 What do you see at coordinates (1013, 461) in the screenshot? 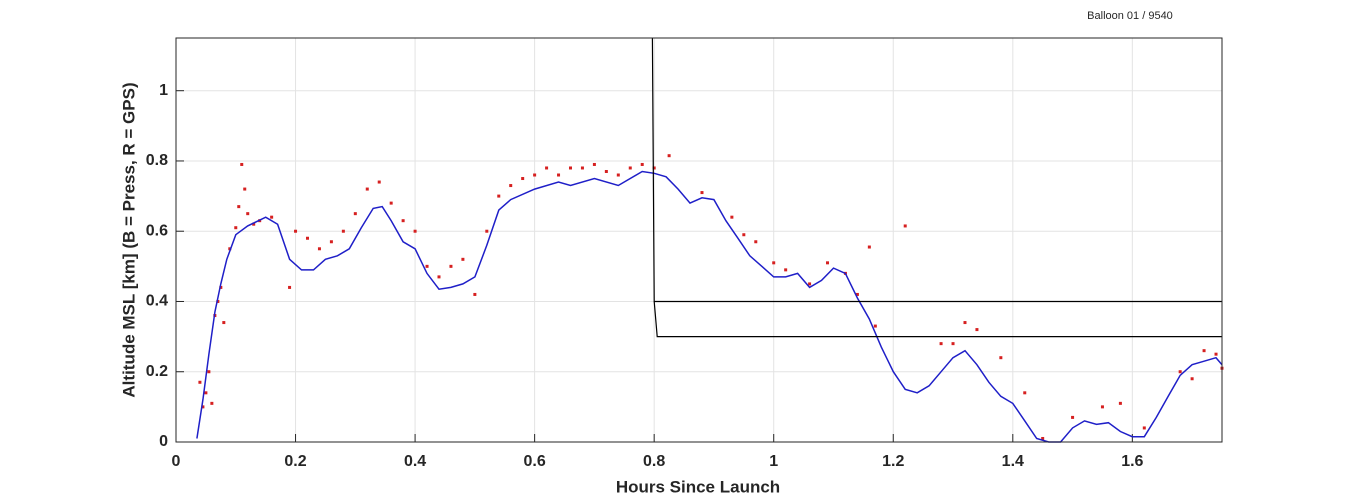
I see `x-tick-label: 1.4` at bounding box center [1013, 461].